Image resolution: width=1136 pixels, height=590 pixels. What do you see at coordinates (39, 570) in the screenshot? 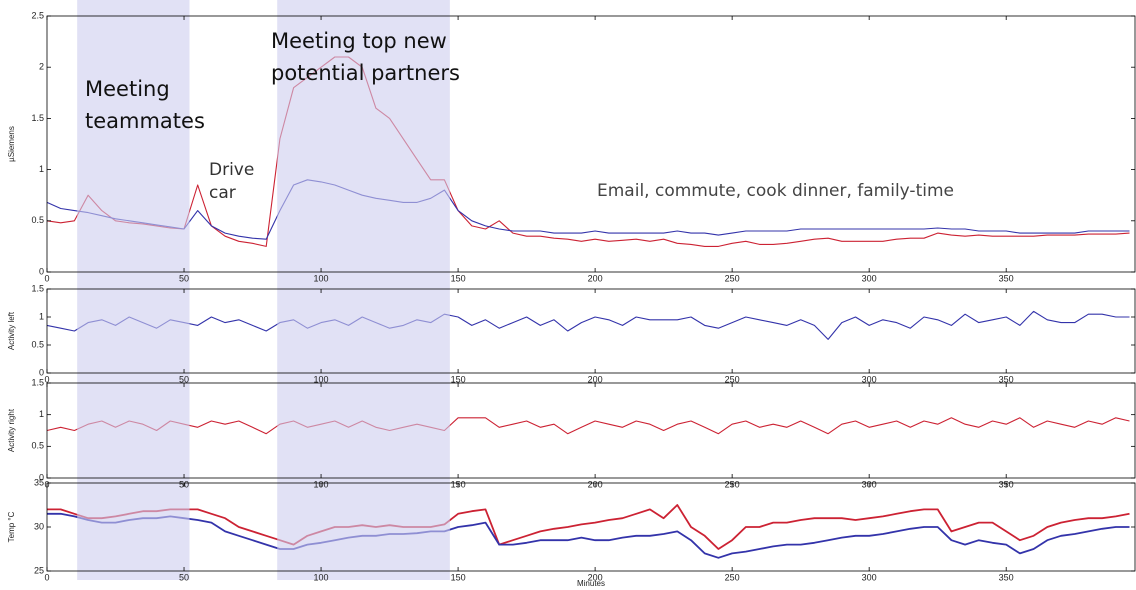
I see `y-tick-label: 25` at bounding box center [39, 570].